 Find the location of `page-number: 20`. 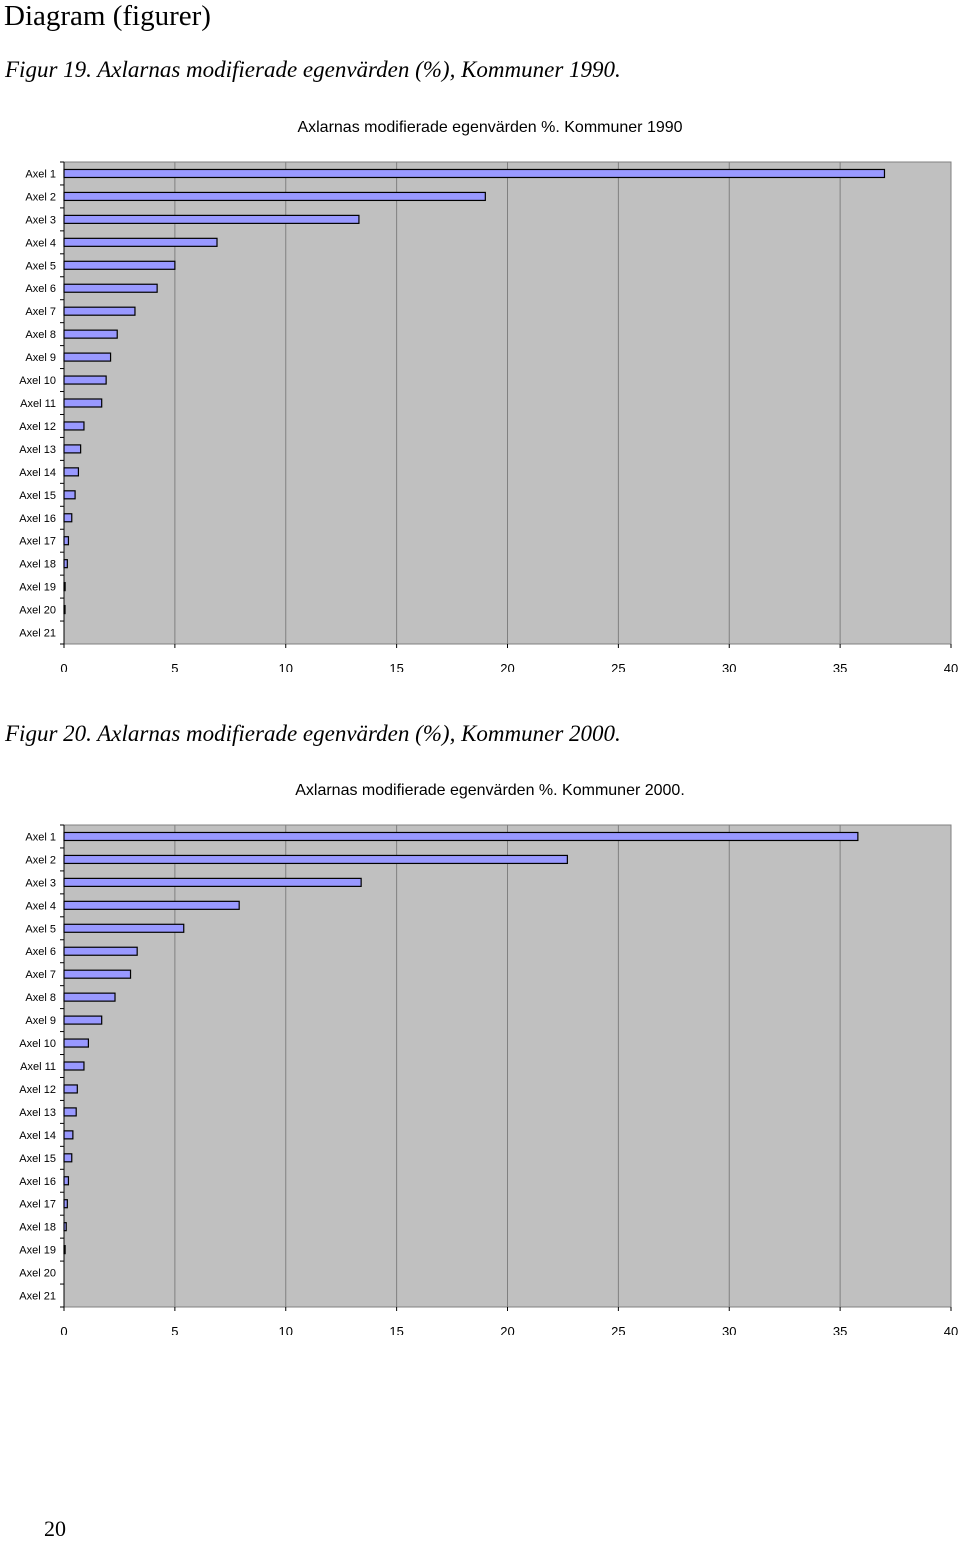

page-number: 20 is located at coordinates (55, 1528).